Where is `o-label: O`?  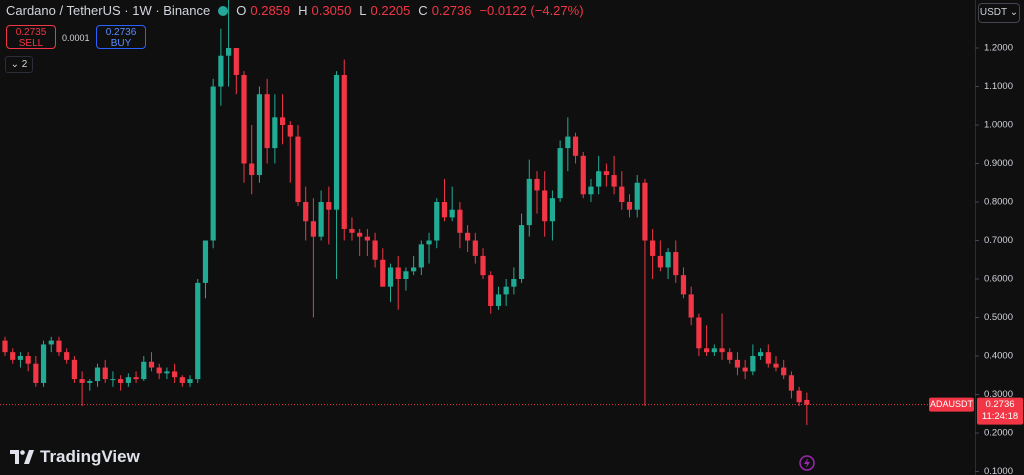
o-label: O is located at coordinates (241, 10).